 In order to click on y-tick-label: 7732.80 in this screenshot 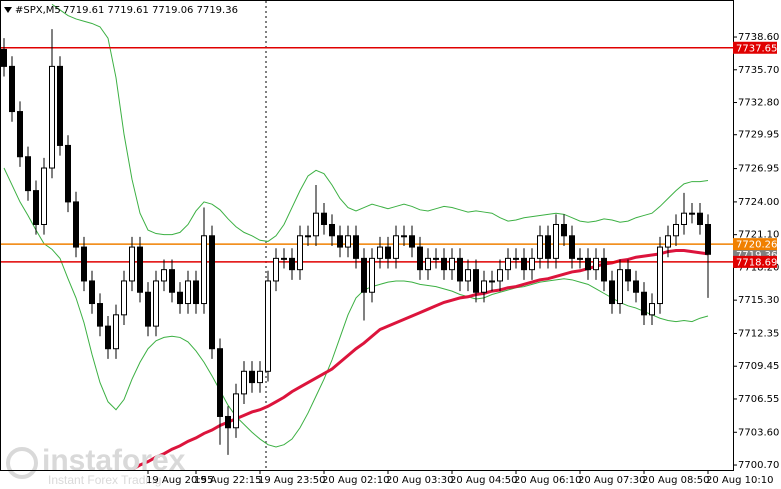, I will do `click(758, 103)`.